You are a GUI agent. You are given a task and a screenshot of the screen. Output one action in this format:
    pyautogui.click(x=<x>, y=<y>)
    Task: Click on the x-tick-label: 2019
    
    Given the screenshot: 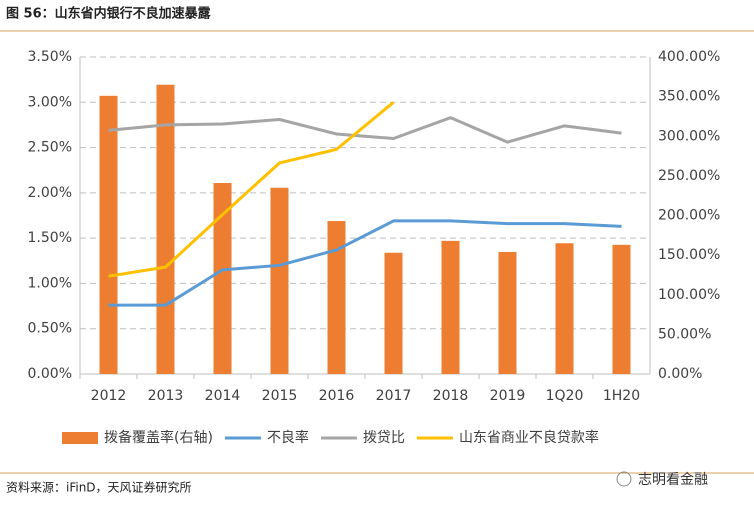 What is the action you would take?
    pyautogui.click(x=508, y=396)
    